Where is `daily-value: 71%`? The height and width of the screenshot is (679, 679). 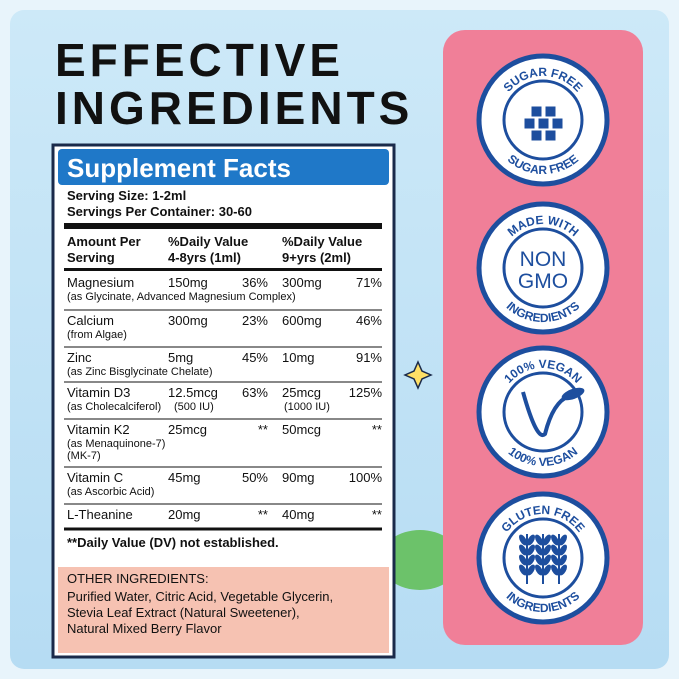 daily-value: 71% is located at coordinates (369, 282).